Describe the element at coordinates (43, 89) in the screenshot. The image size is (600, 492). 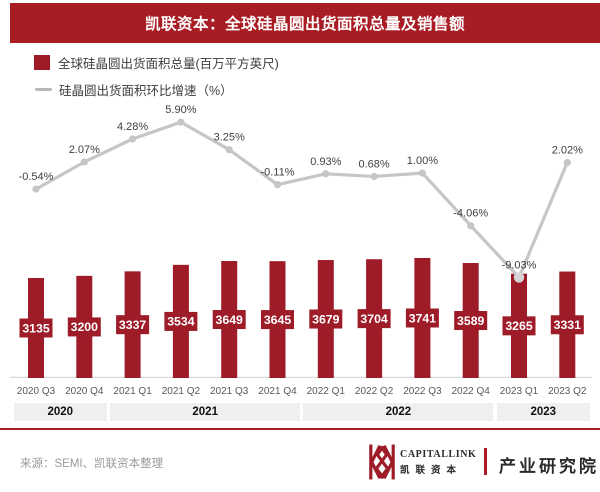
I see `line-legend-swatch-icon` at that location.